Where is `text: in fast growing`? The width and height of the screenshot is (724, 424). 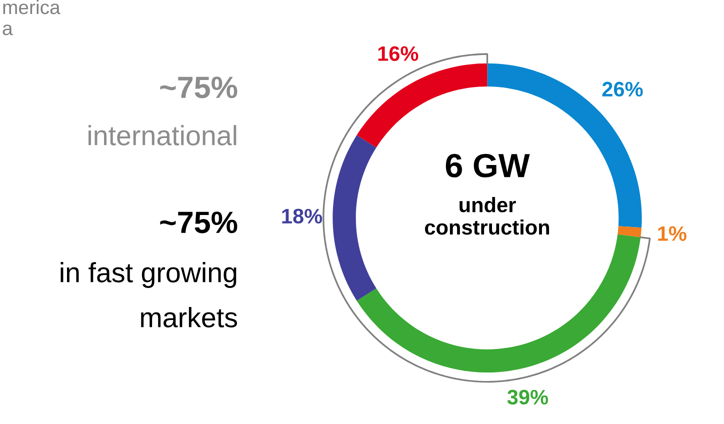 text: in fast growing is located at coordinates (148, 275).